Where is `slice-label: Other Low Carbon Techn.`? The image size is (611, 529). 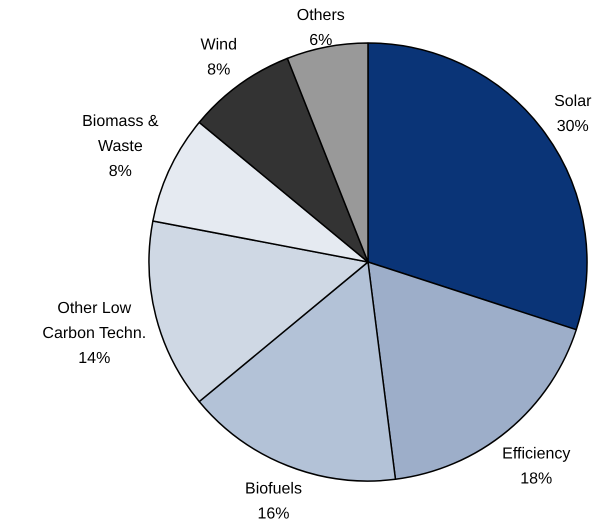 slice-label: Other Low Carbon Techn. is located at coordinates (94, 321).